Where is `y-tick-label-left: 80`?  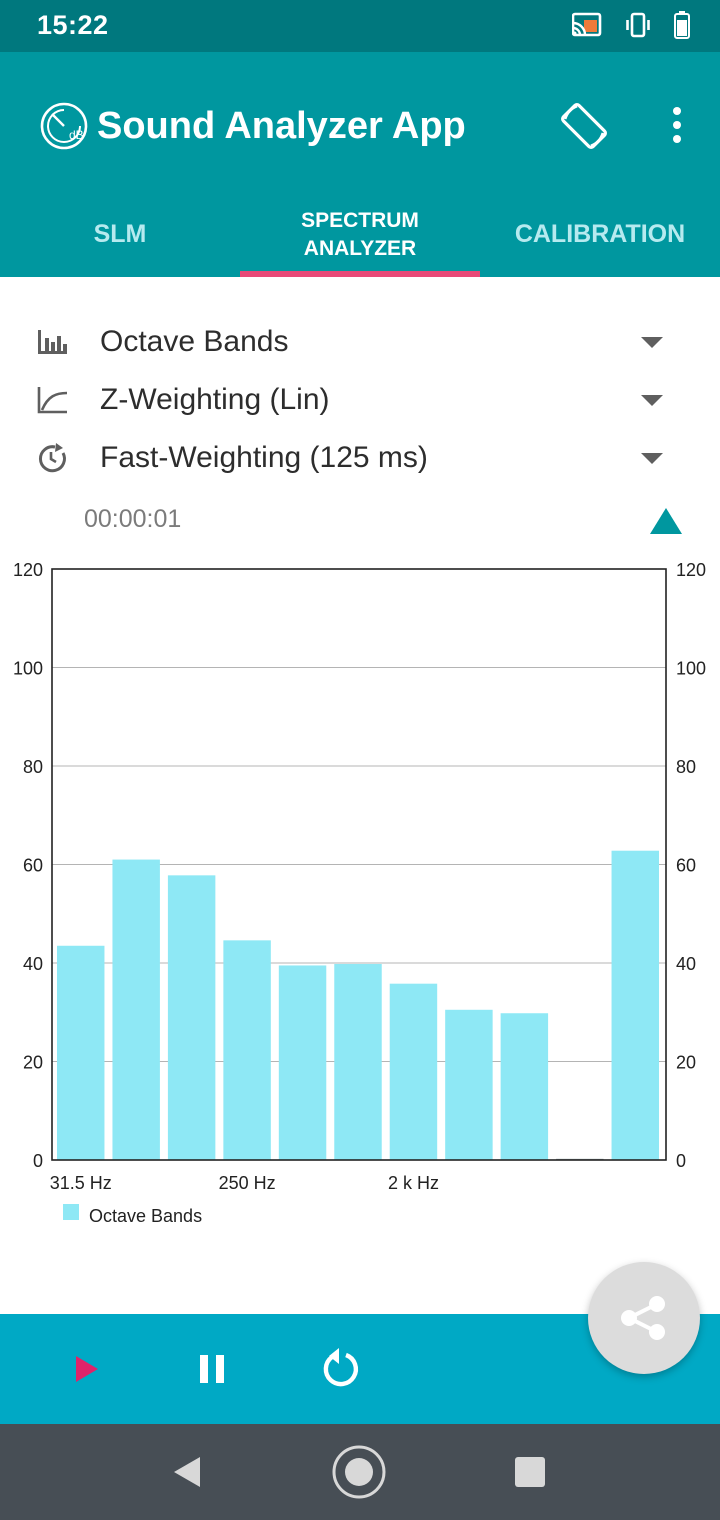 y-tick-label-left: 80 is located at coordinates (33, 767).